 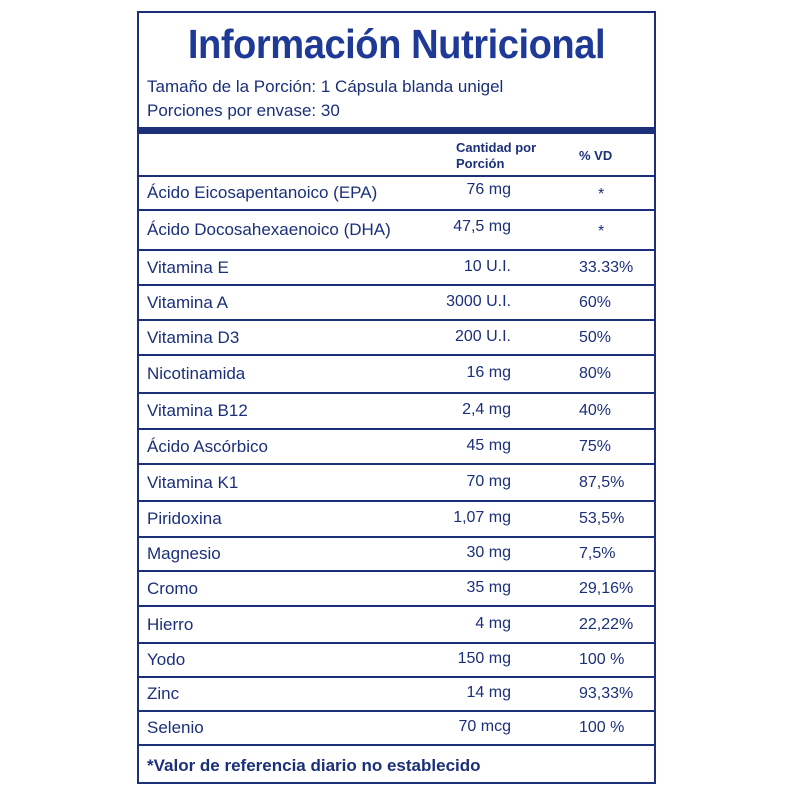 What do you see at coordinates (478, 301) in the screenshot?
I see `nutrient-amount: 3000 U.I.` at bounding box center [478, 301].